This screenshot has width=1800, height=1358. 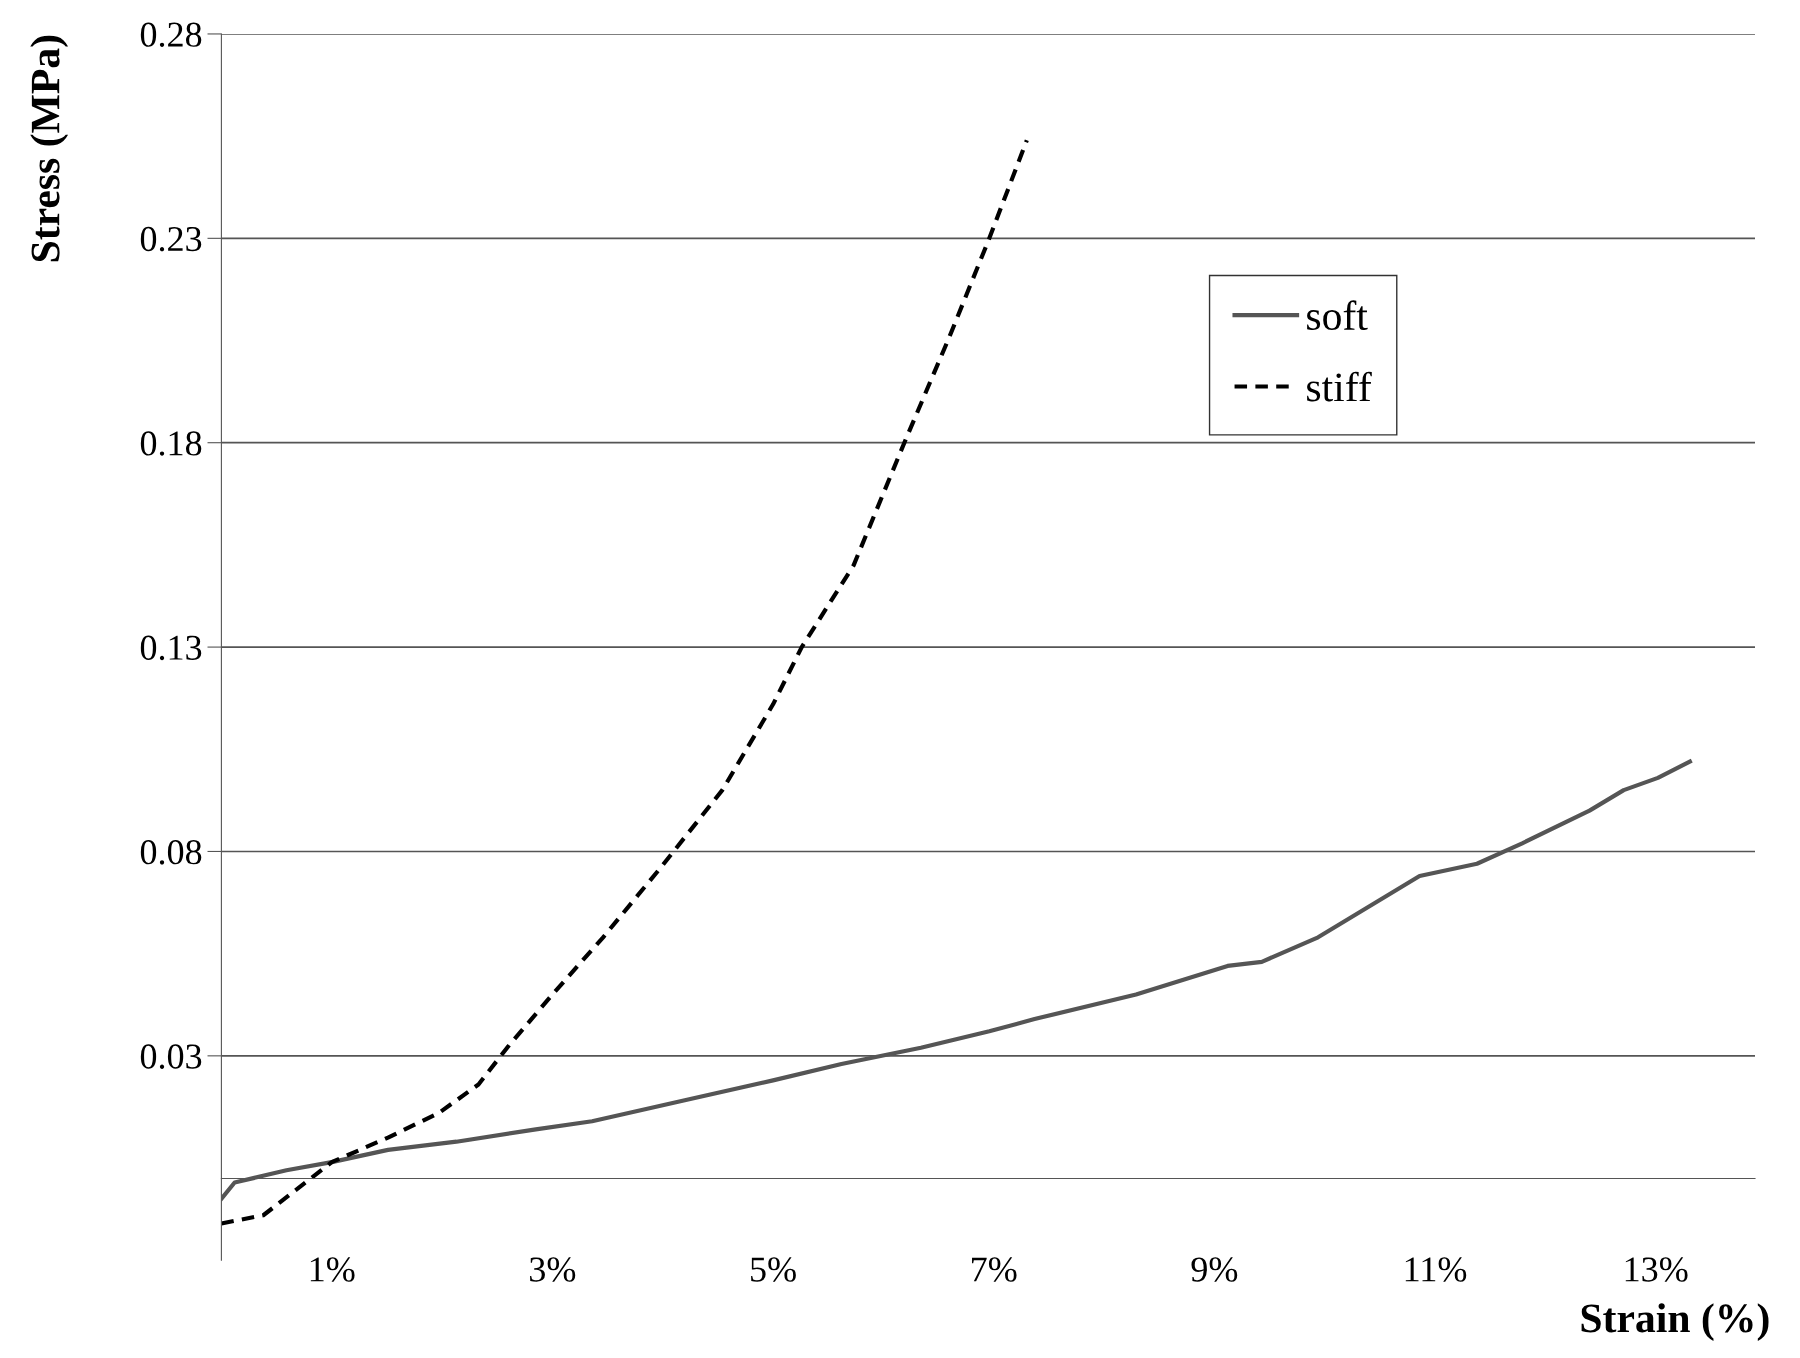 I want to click on legend-label: stiff, so click(x=1339, y=386).